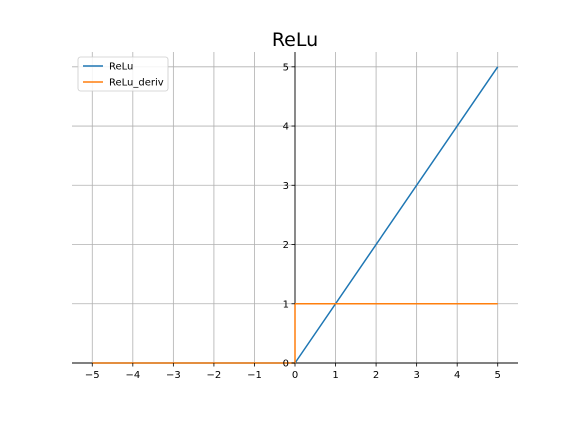 The height and width of the screenshot is (432, 576). What do you see at coordinates (286, 245) in the screenshot?
I see `y-tick-label: 2` at bounding box center [286, 245].